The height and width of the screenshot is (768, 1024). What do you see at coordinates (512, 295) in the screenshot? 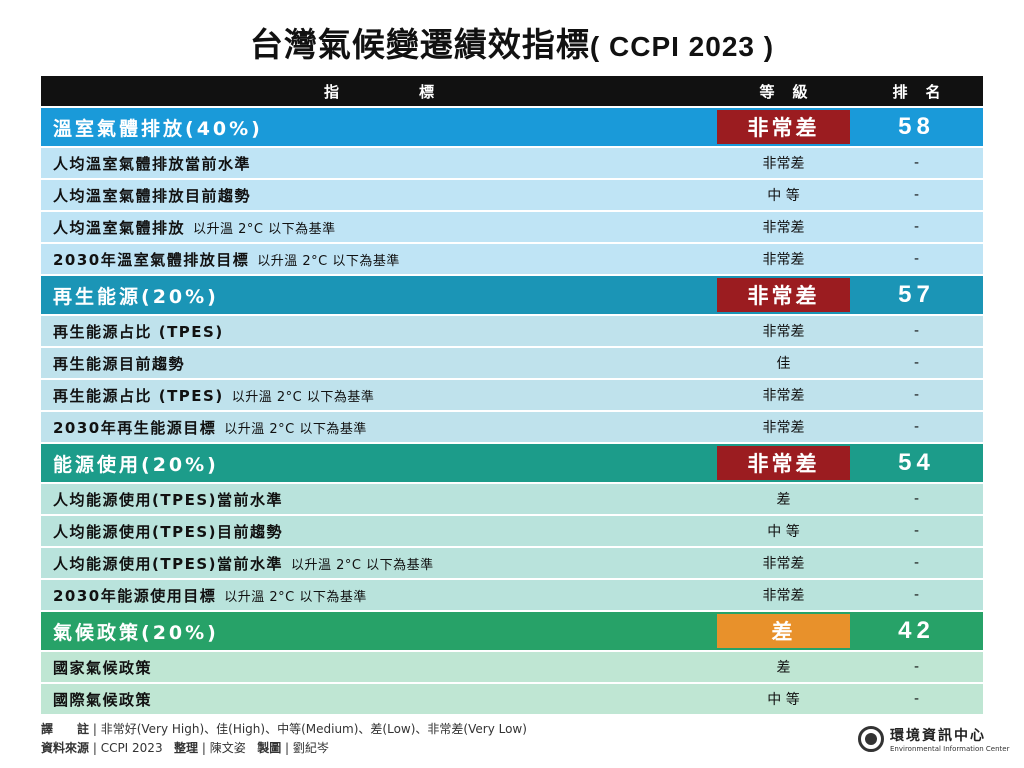
I see `category-row: 再生能源(20%) 非常差 57` at bounding box center [512, 295].